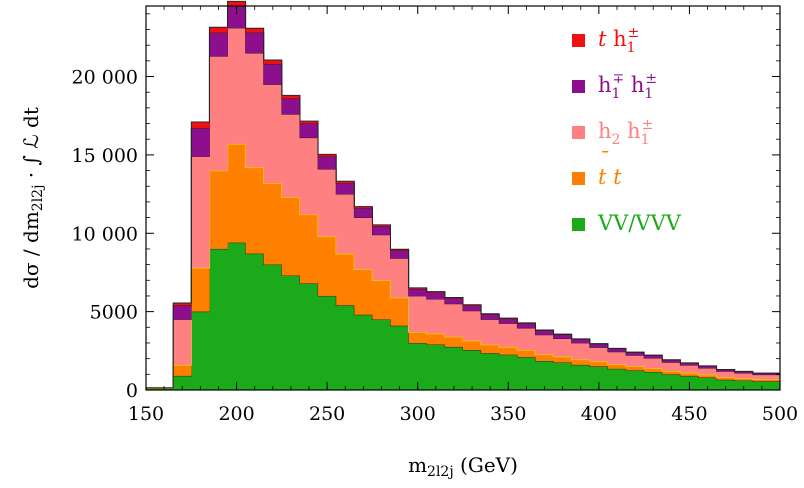 The image size is (804, 488). I want to click on y-tick-label: 20 000, so click(105, 78).